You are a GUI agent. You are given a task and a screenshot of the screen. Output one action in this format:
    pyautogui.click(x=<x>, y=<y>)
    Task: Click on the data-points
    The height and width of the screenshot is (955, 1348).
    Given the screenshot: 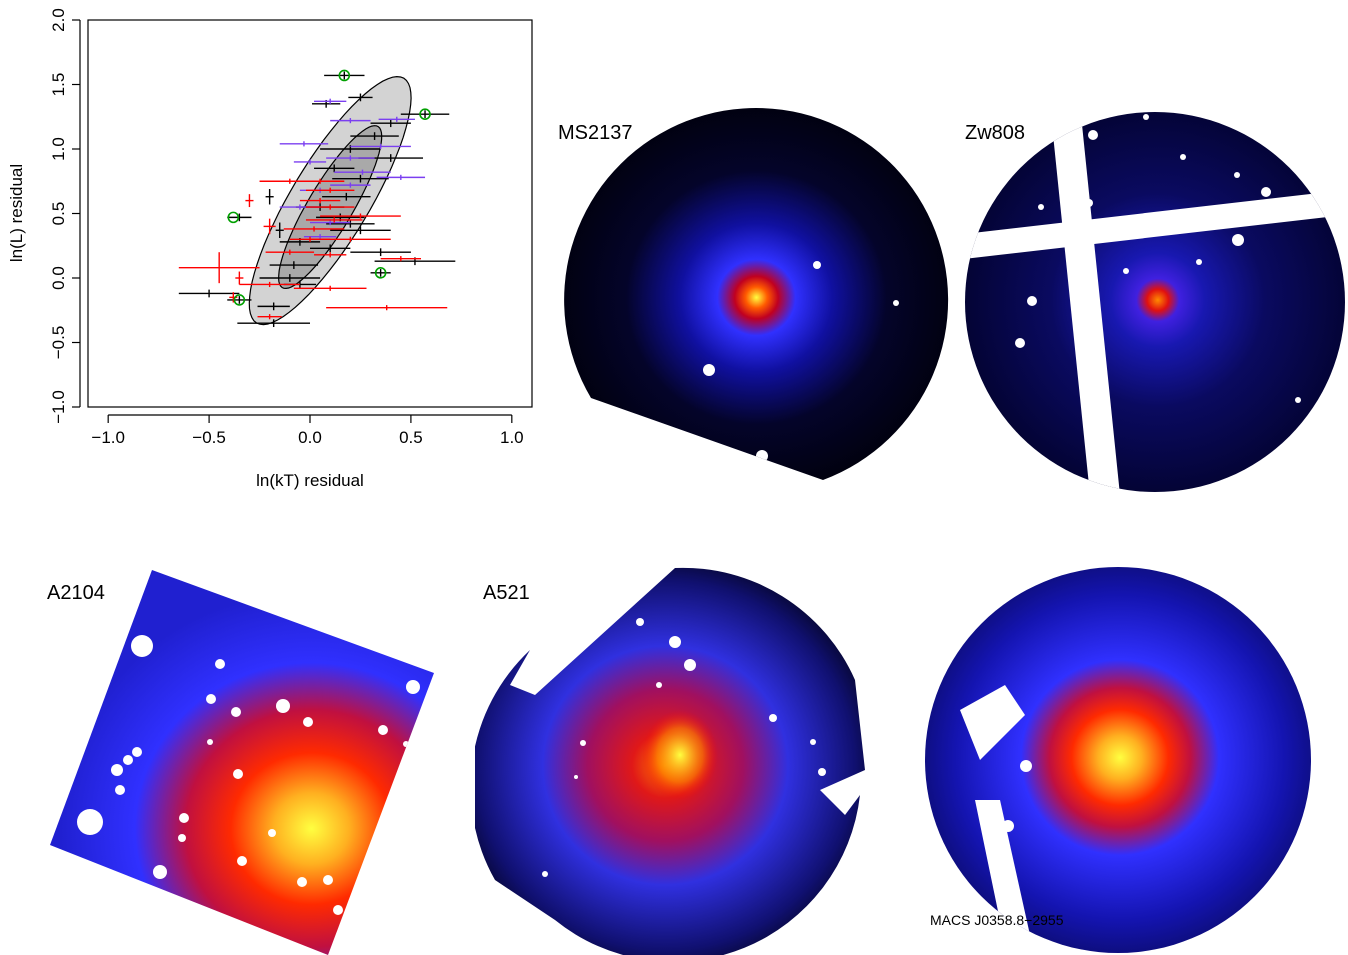 What is the action you would take?
    pyautogui.click(x=317, y=199)
    